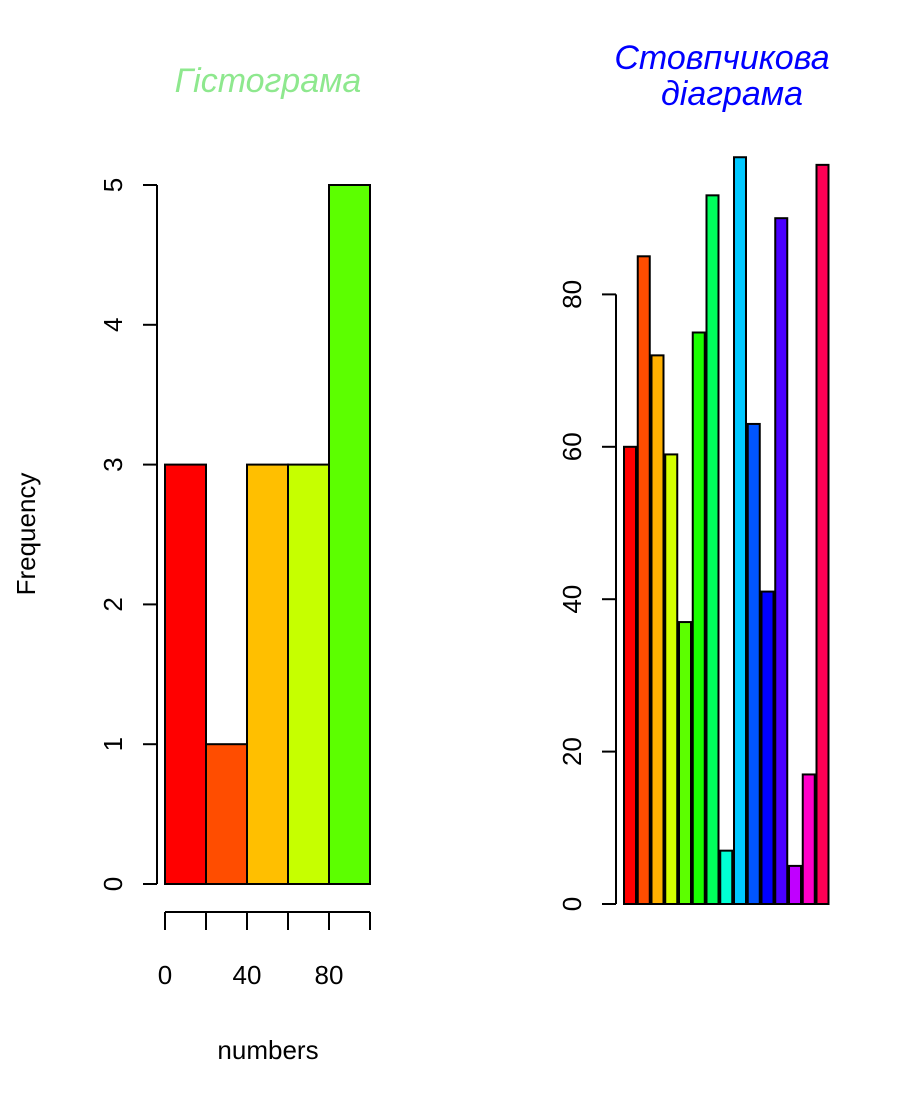  Describe the element at coordinates (572, 599) in the screenshot. I see `bar-chart-y-tick-label: 40` at that location.